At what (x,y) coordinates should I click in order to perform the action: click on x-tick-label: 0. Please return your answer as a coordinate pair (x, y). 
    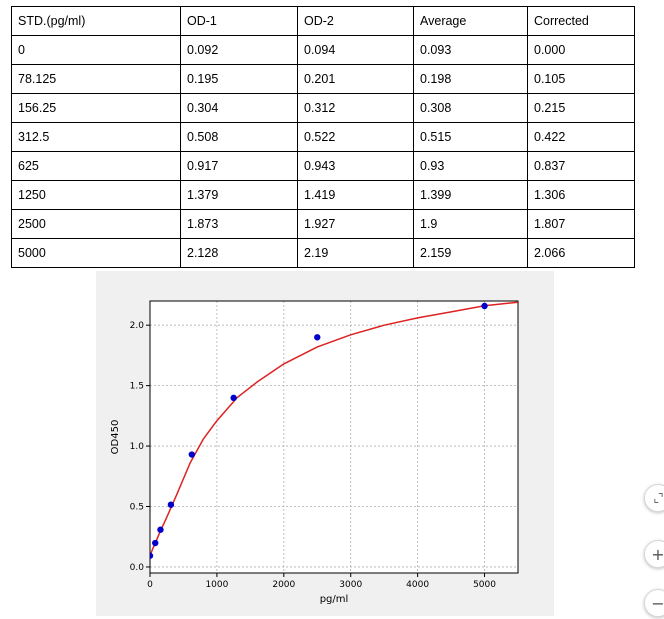
    Looking at the image, I should click on (150, 585).